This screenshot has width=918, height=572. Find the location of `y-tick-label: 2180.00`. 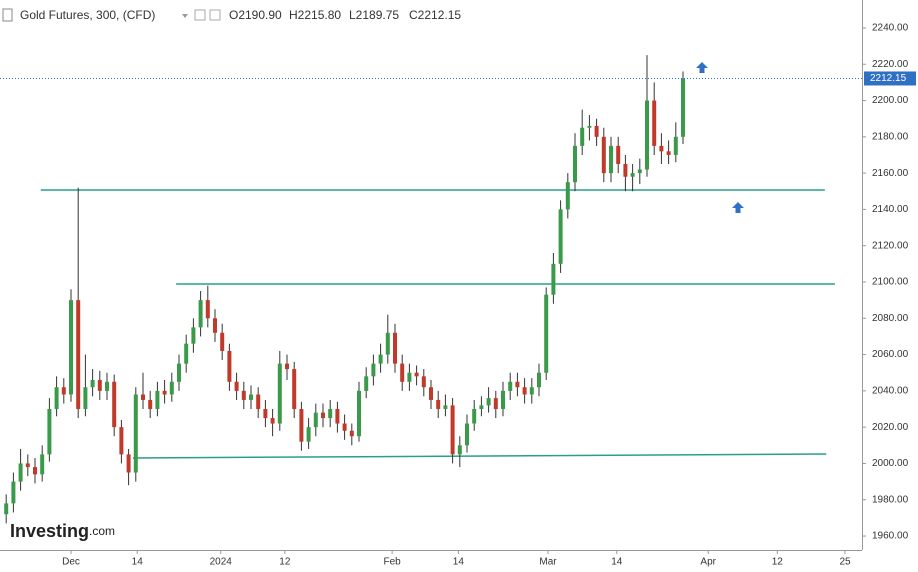

y-tick-label: 2180.00 is located at coordinates (890, 136).